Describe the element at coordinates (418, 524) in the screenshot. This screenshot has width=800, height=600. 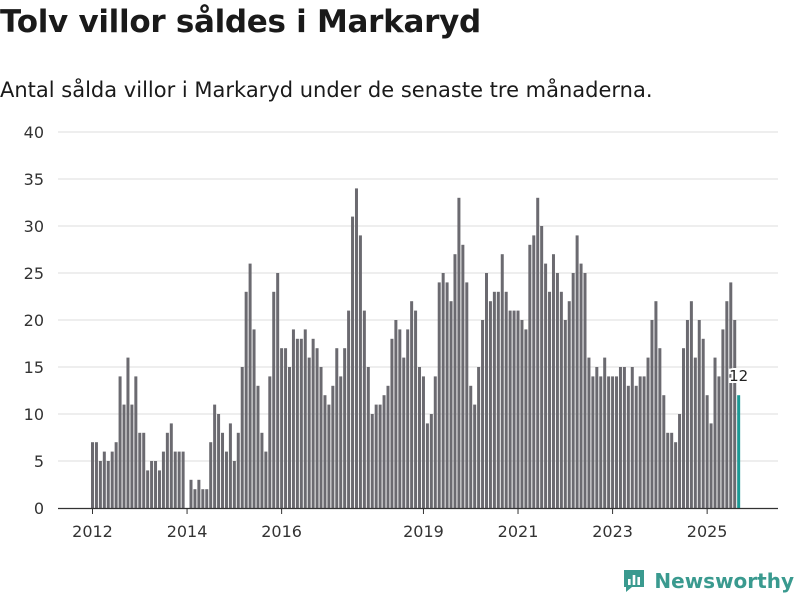
I see `x-axis: 2012 2014 2016 2019 2021 2023 2025` at that location.